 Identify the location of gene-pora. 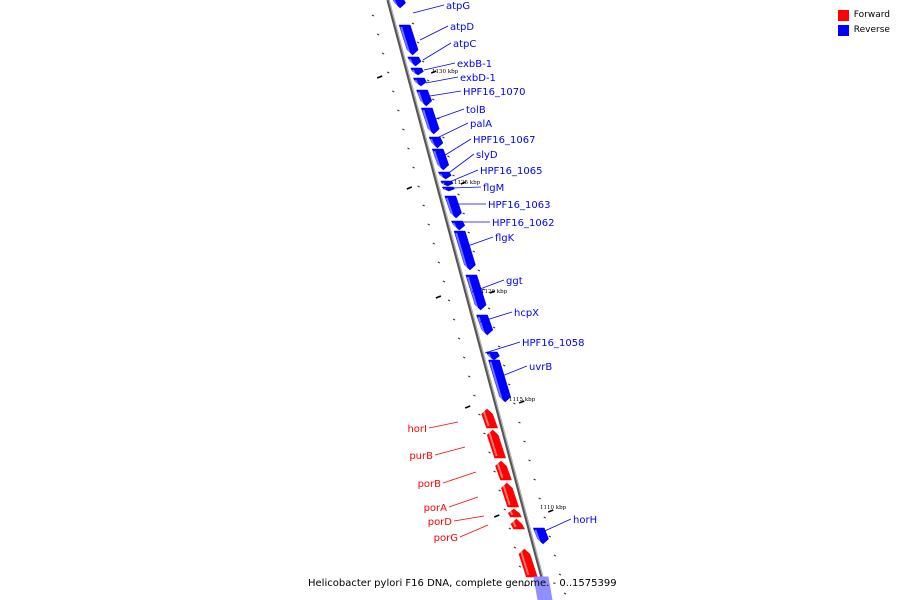
(510, 495).